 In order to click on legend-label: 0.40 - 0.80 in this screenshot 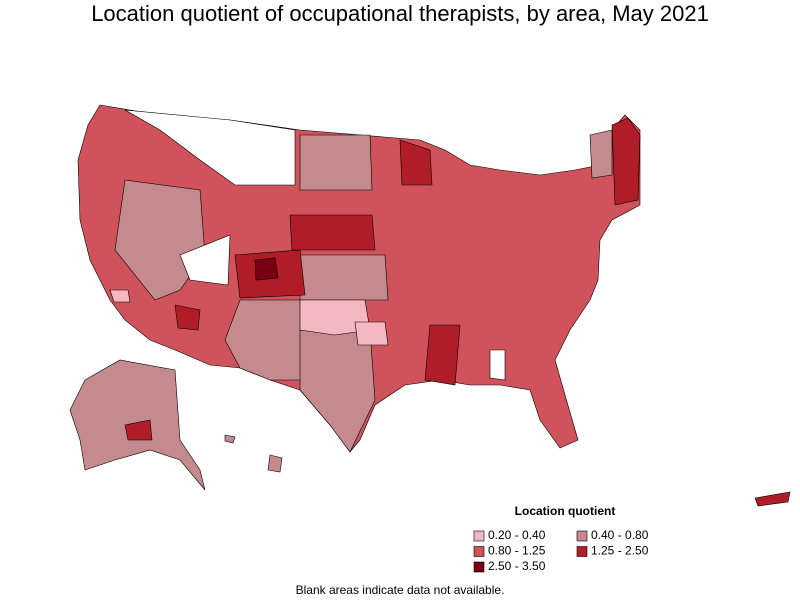, I will do `click(620, 535)`.